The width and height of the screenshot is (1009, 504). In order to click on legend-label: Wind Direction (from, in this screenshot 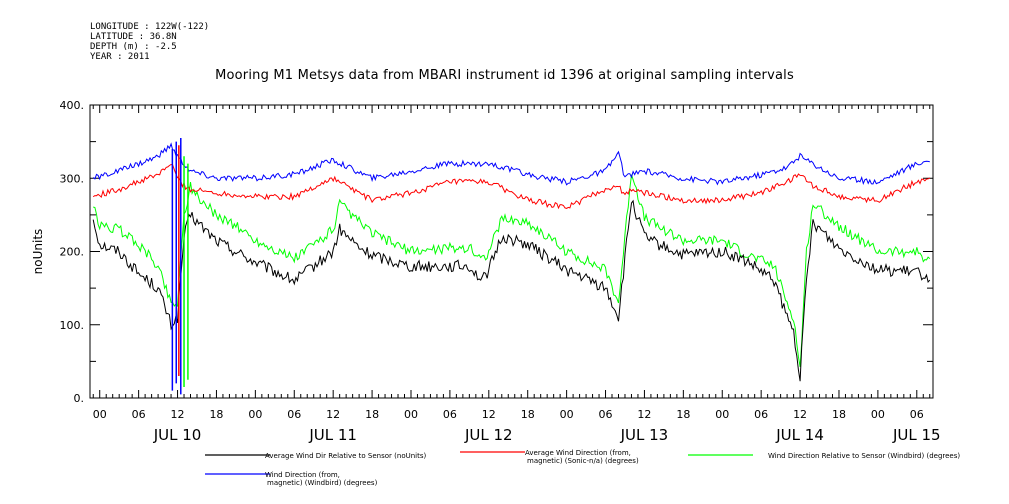, I will do `click(302, 475)`.